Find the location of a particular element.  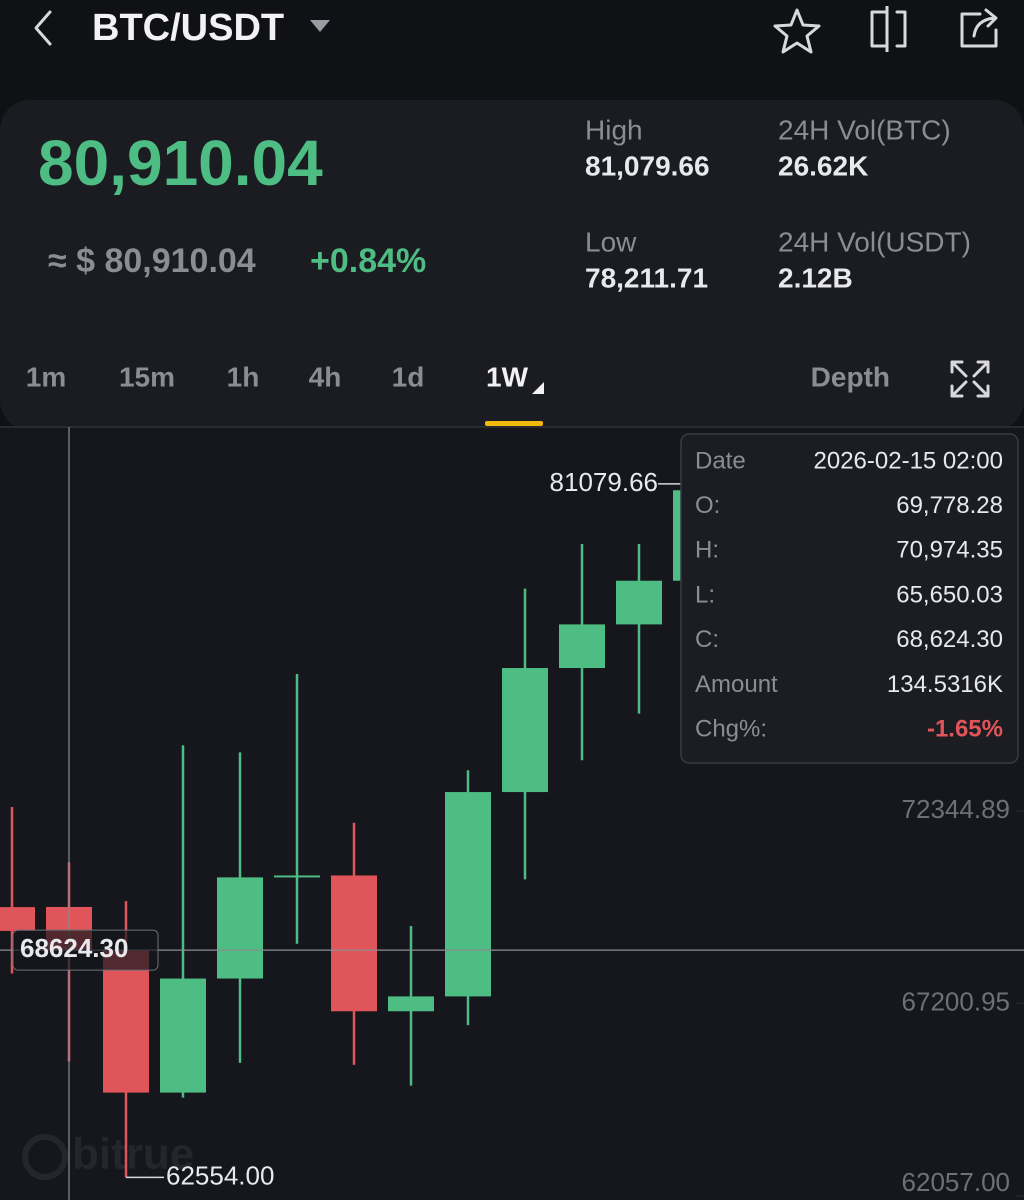

interval-tab: 1h is located at coordinates (243, 376).